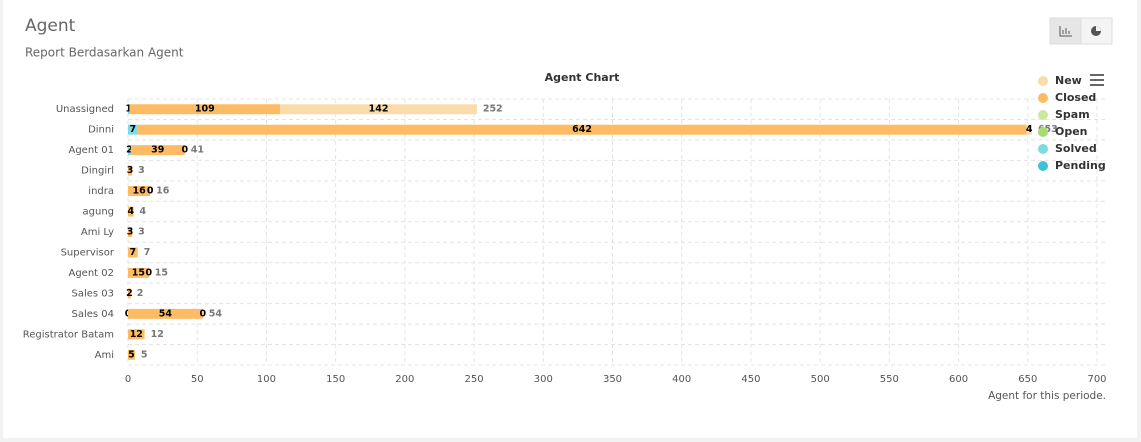 This screenshot has height=442, width=1141. I want to click on total-label: 653, so click(1048, 129).